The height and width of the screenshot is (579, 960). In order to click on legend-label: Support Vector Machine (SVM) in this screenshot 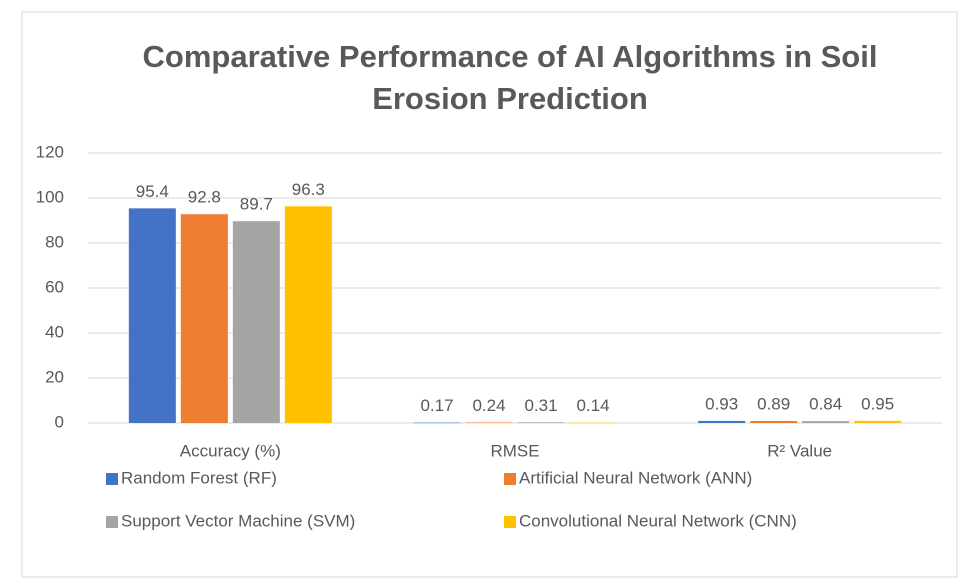, I will do `click(238, 520)`.